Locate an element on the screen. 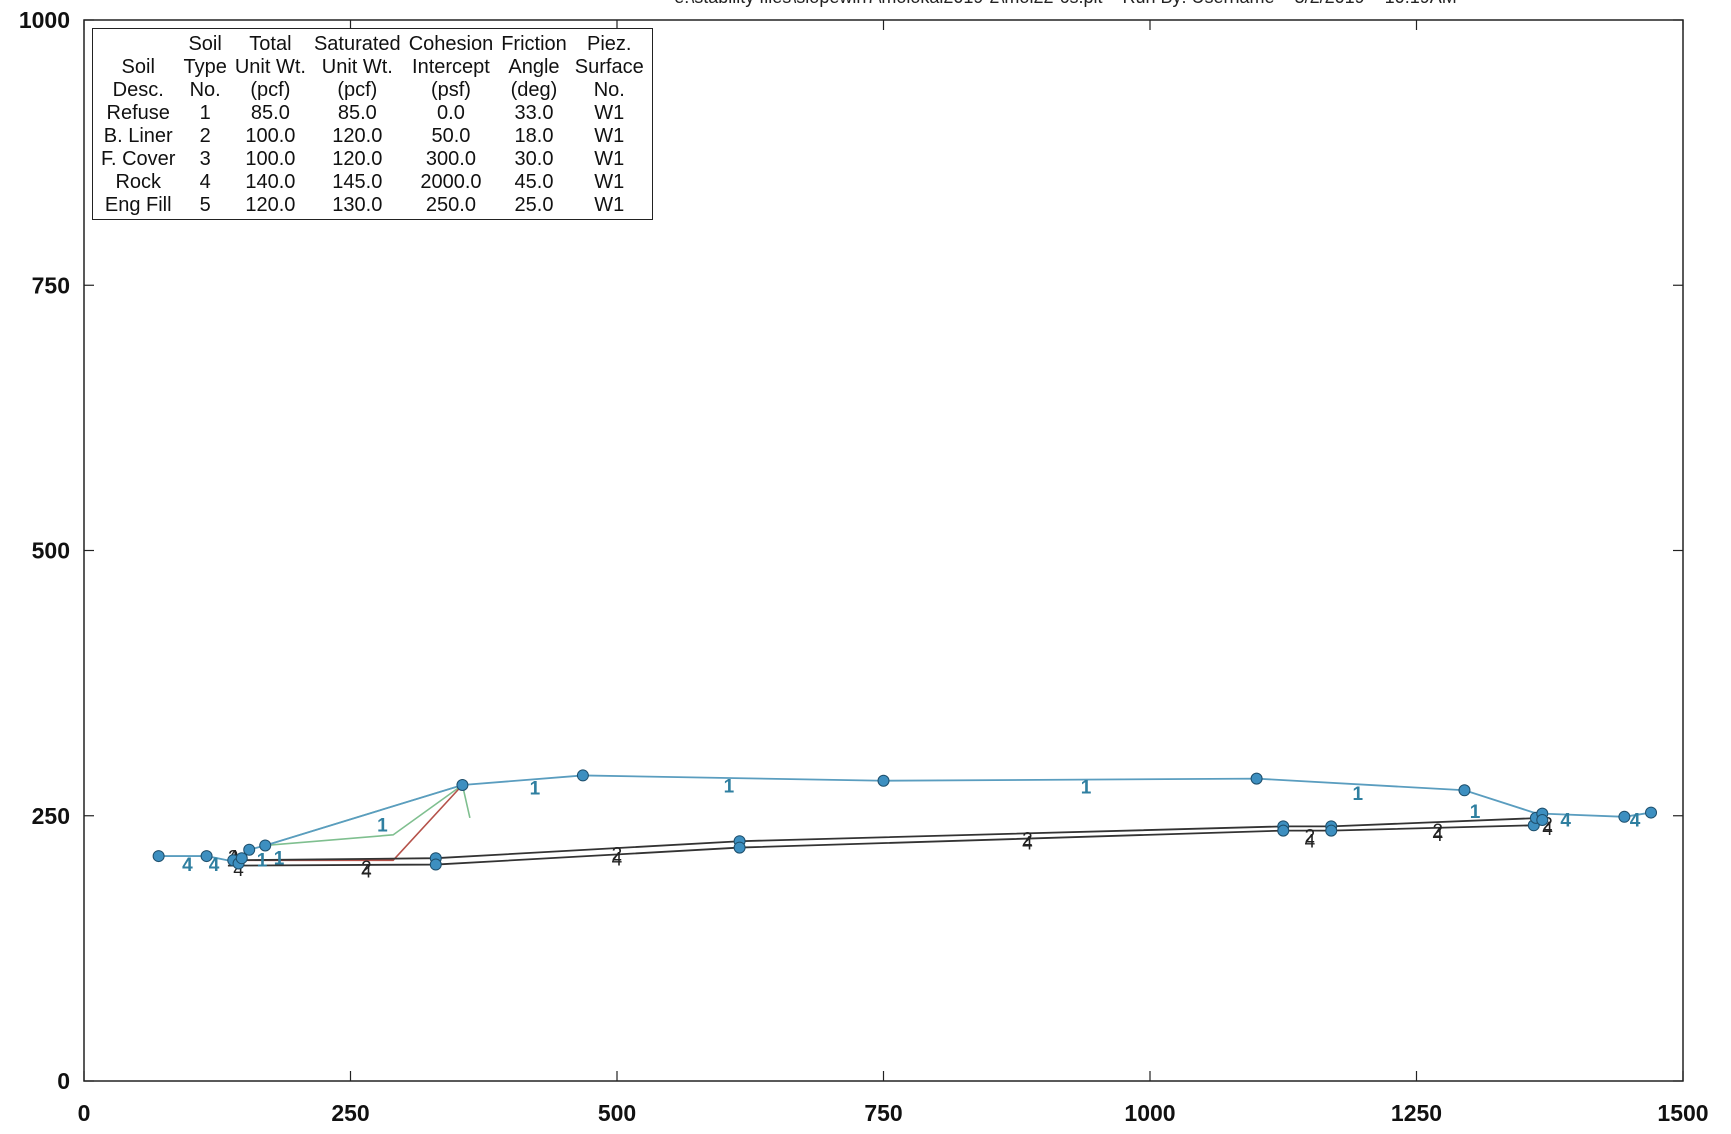 This screenshot has height=1134, width=1731. table-row: Eng Fill 5 120.0 130.0 250.0 25.0 W1 is located at coordinates (372, 205).